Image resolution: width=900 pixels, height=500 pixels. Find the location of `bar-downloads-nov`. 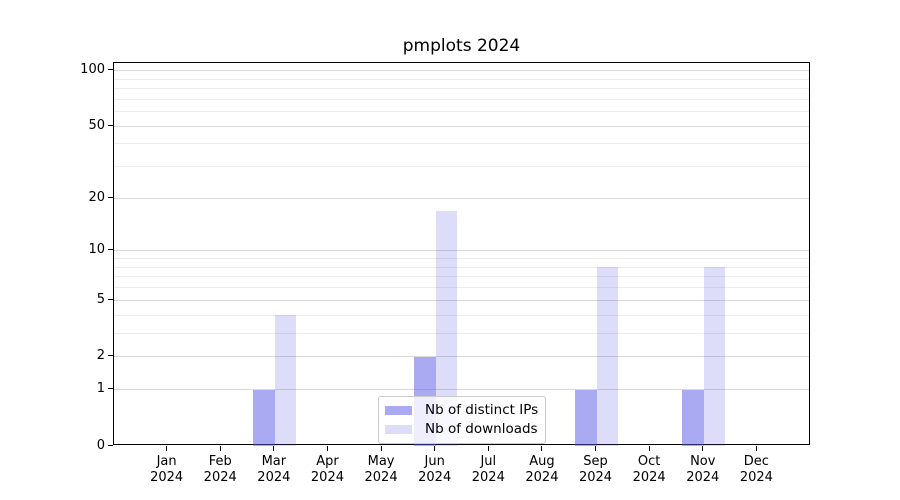

bar-downloads-nov is located at coordinates (714, 356).